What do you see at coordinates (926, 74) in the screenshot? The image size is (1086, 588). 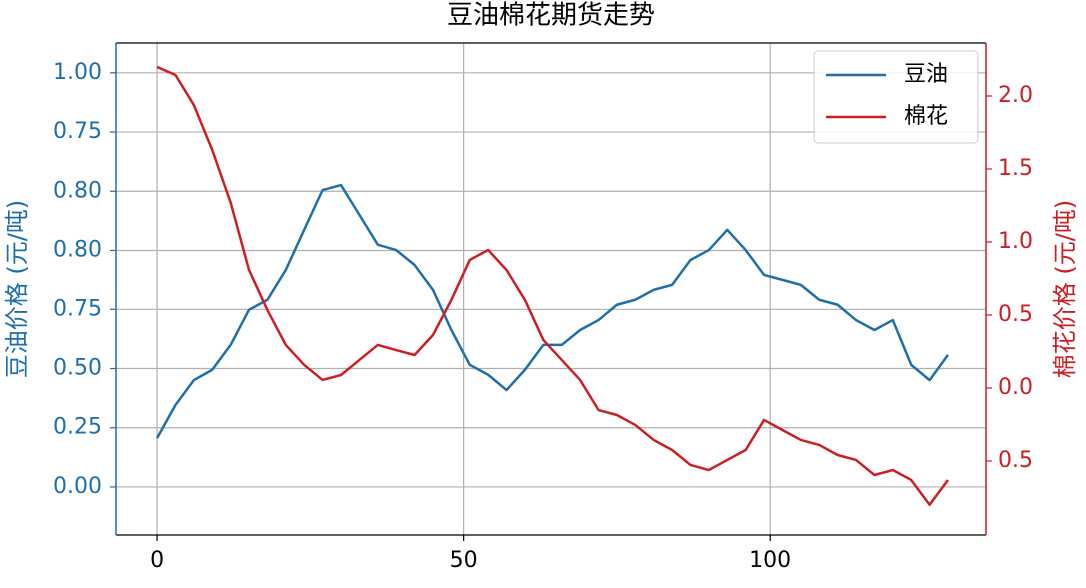 I see `legend-label: 豆油` at bounding box center [926, 74].